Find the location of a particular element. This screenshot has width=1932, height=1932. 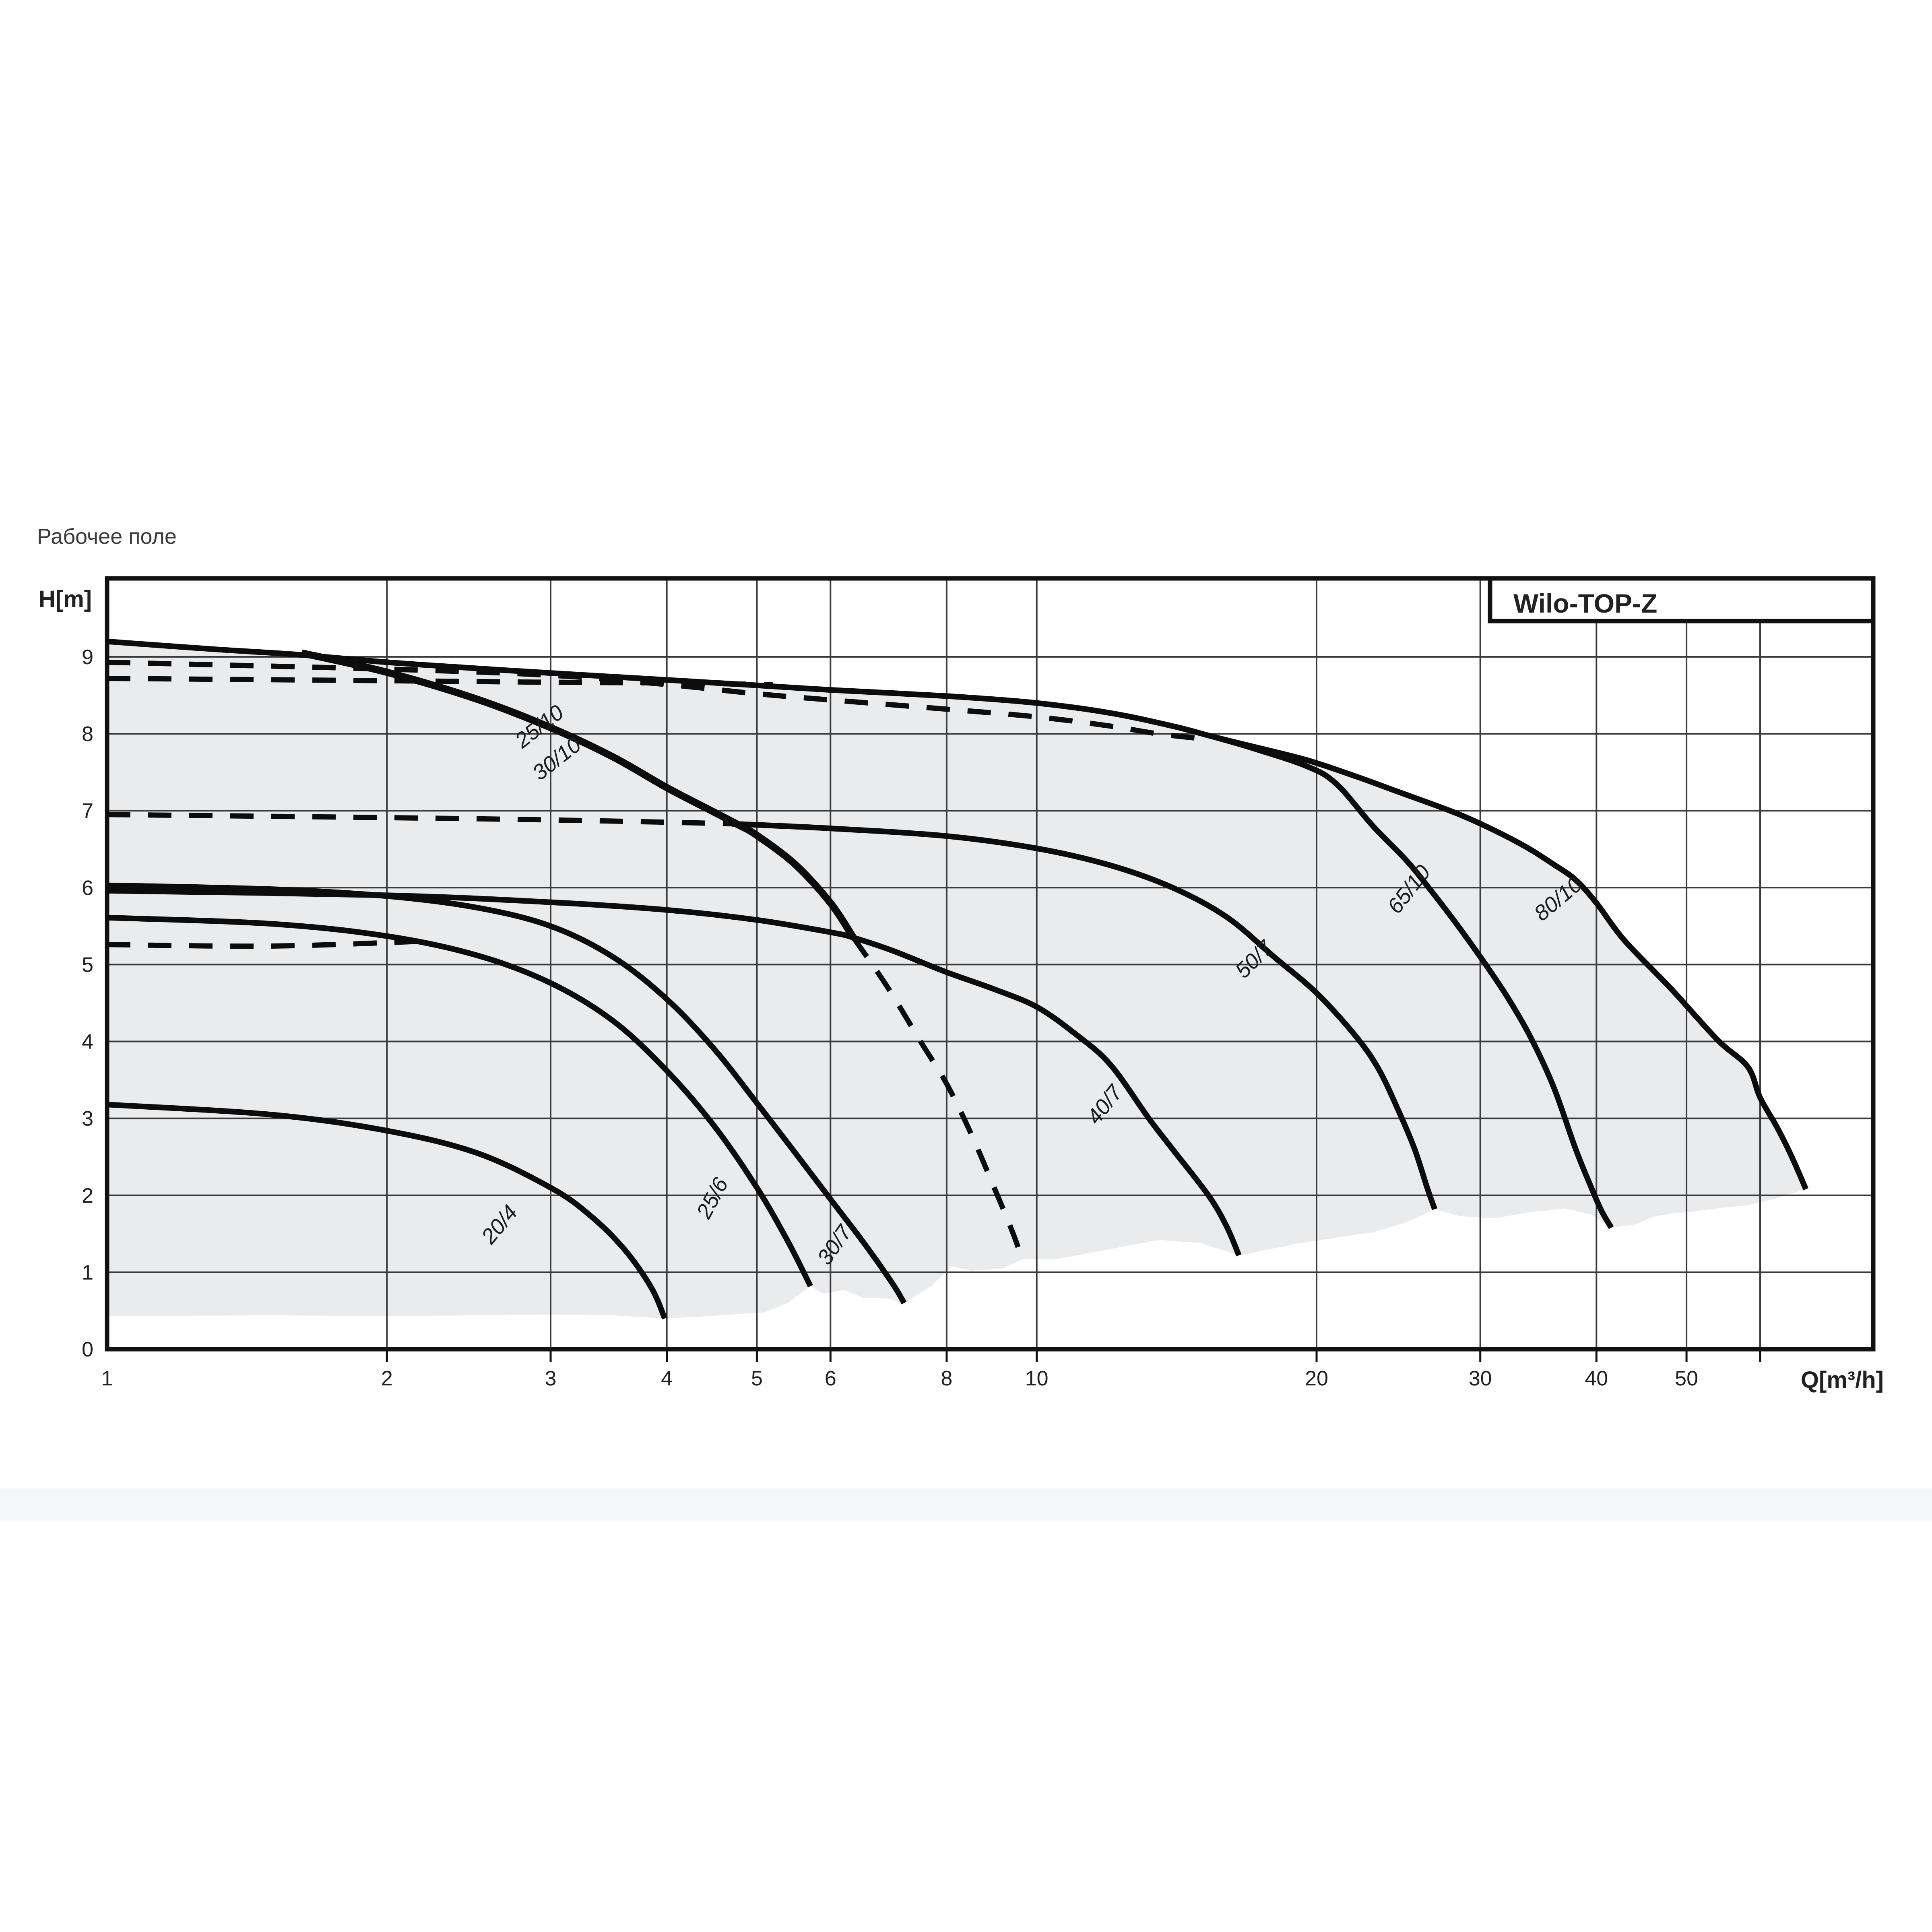

axis-ticks is located at coordinates (1073, 1355).